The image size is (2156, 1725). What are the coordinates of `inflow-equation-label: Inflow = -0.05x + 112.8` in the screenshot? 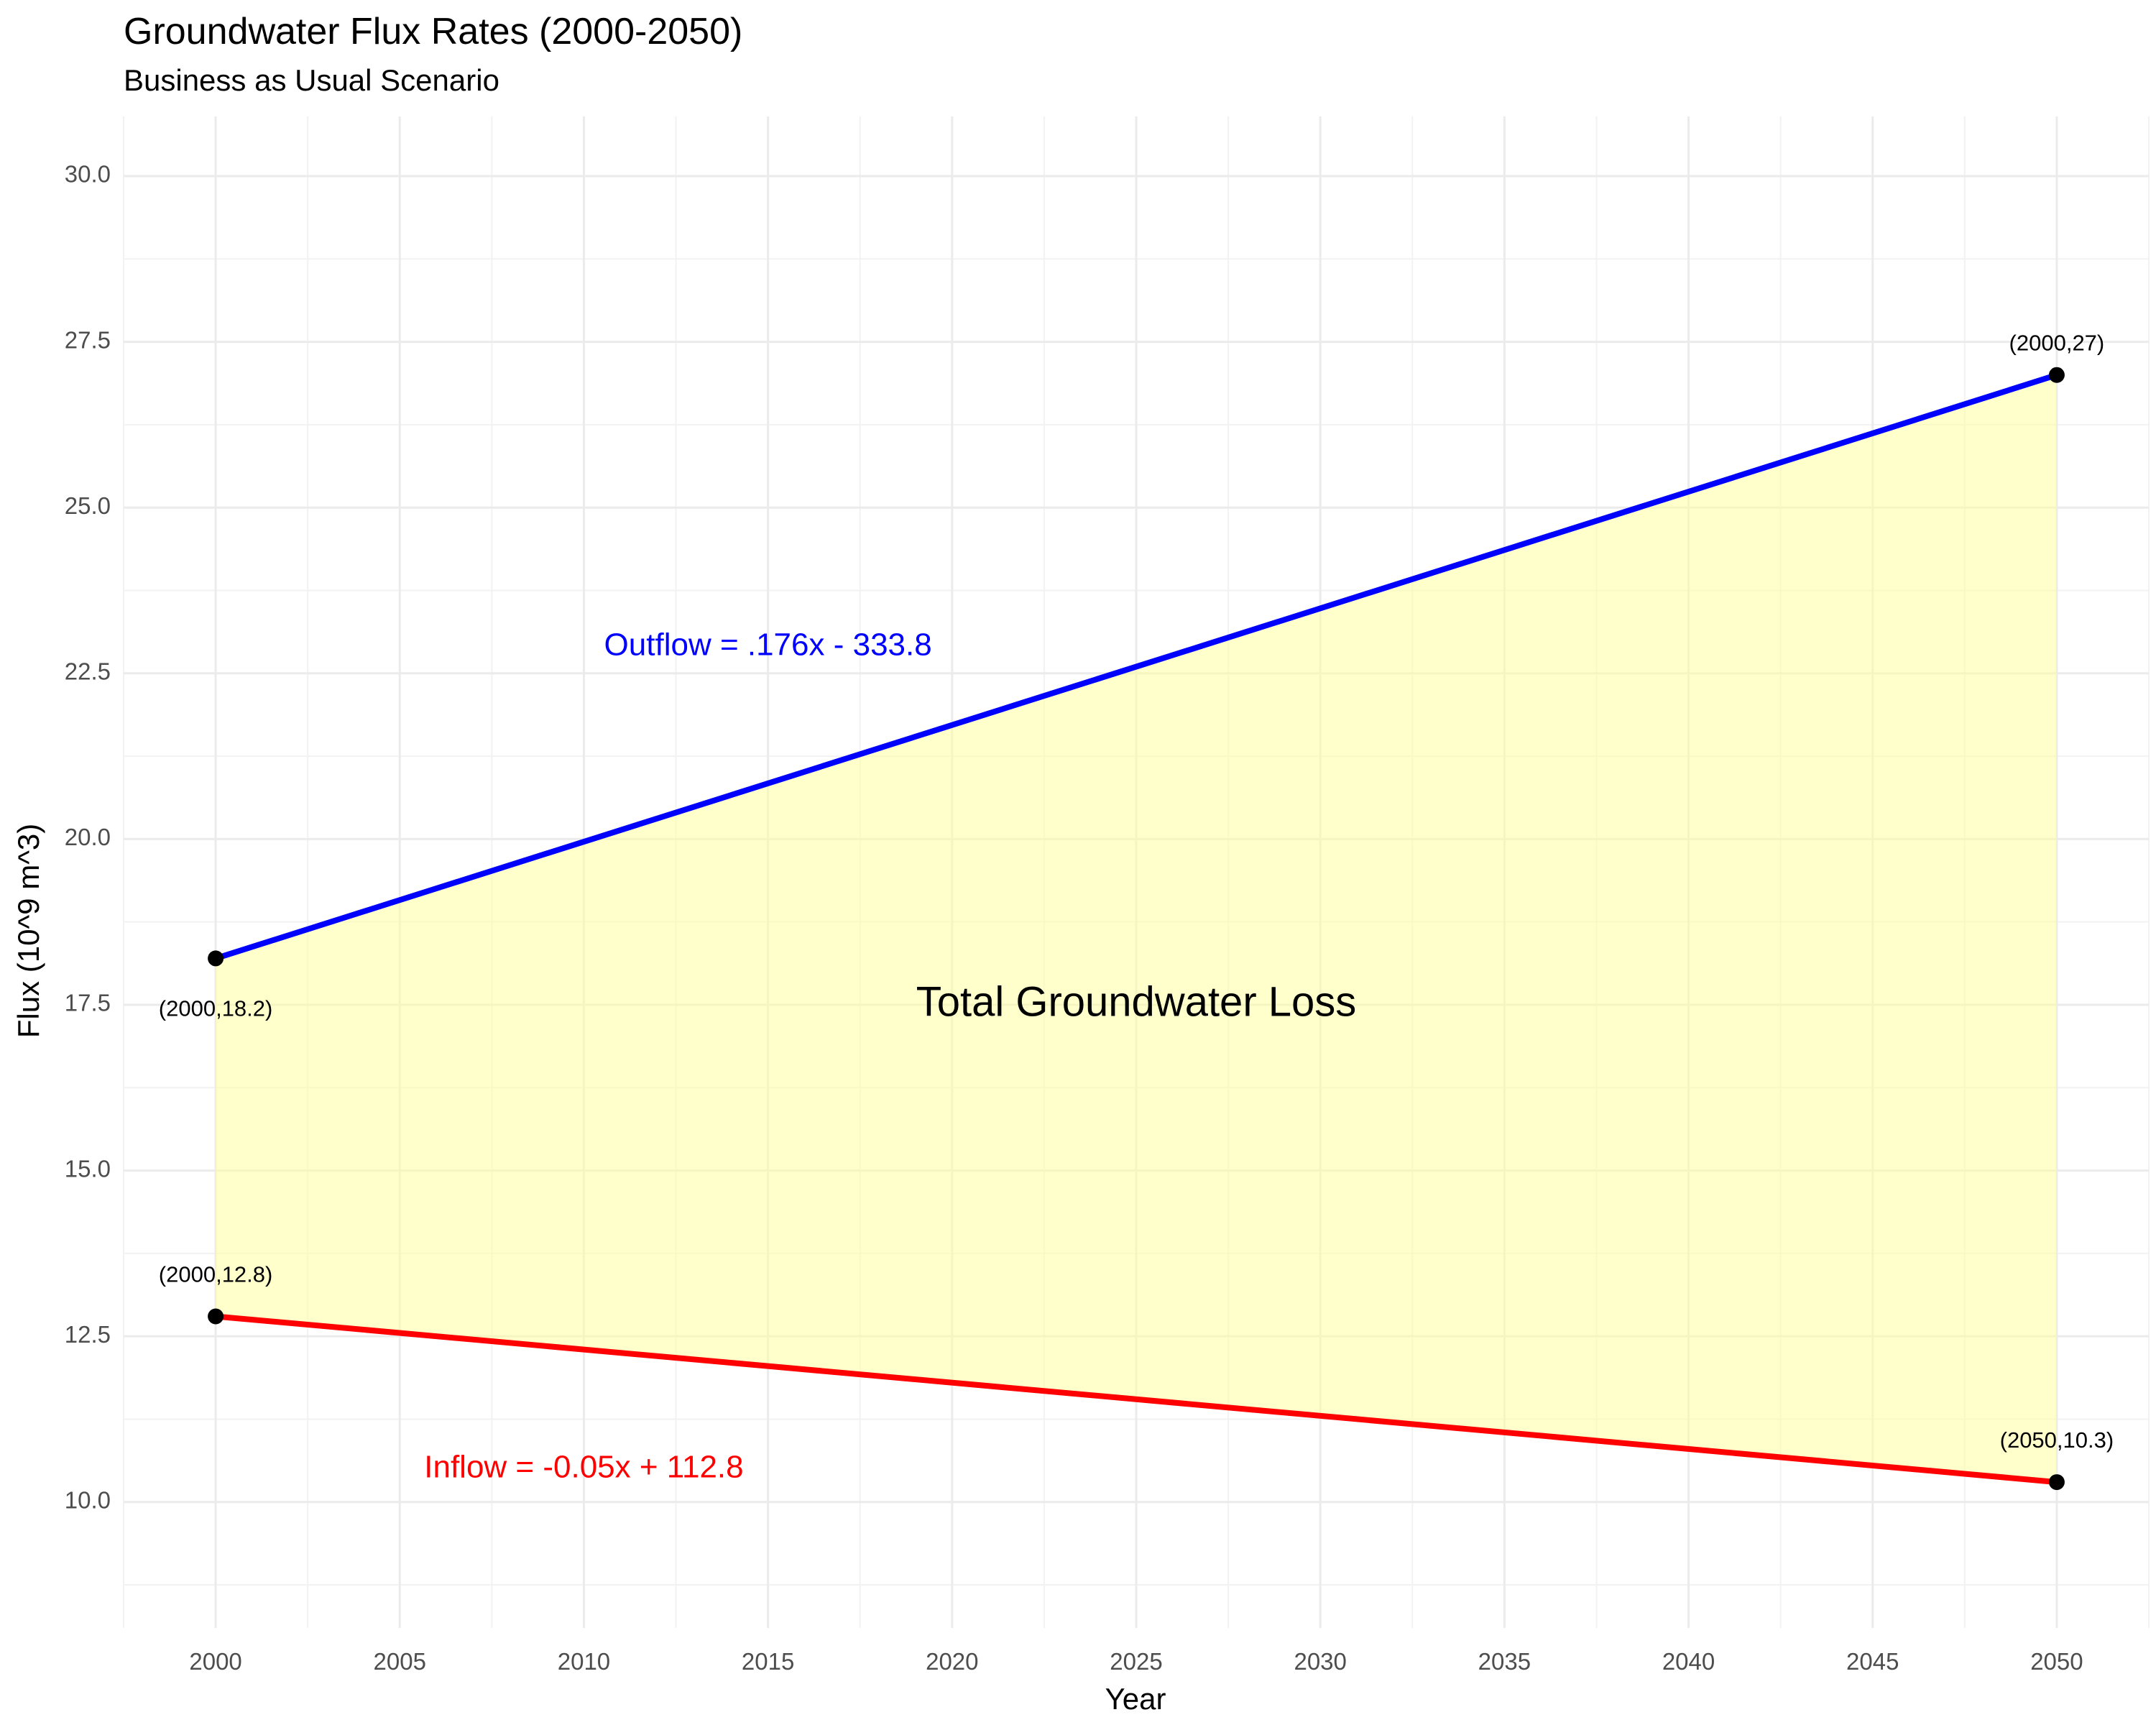 It's located at (583, 1466).